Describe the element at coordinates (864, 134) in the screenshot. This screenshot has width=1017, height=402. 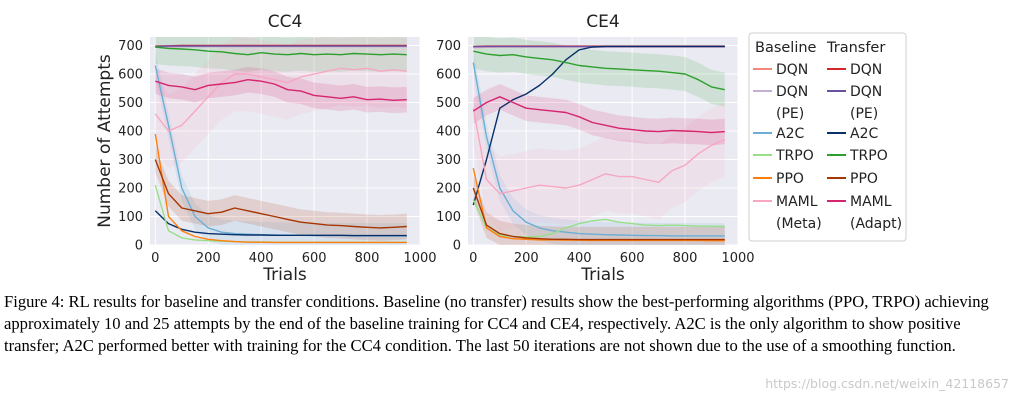
I see `legend-label-transfer: A2C` at that location.